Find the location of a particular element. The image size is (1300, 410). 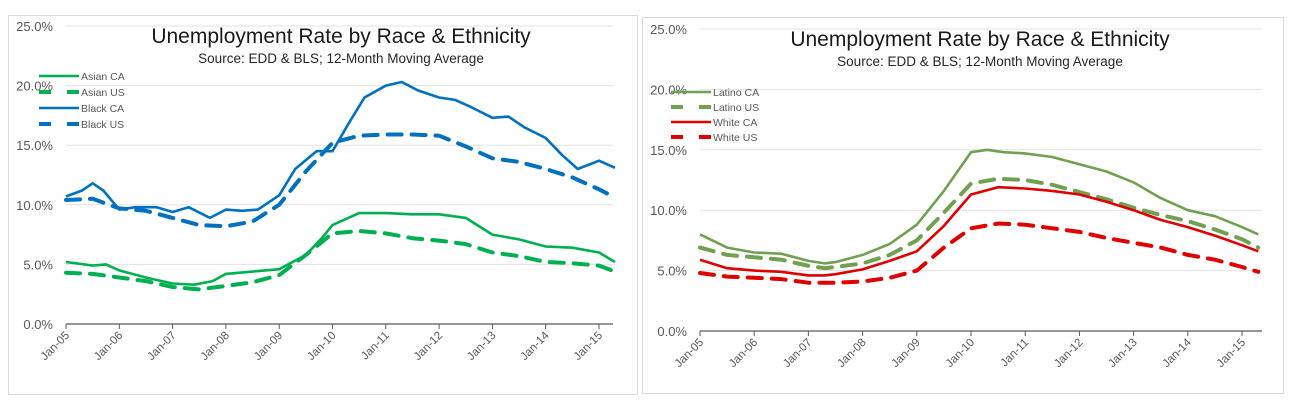

legend-label: Latino CA is located at coordinates (736, 93).